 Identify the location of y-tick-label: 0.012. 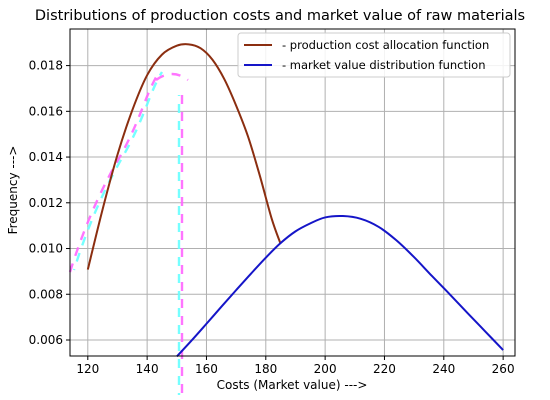
(46, 203).